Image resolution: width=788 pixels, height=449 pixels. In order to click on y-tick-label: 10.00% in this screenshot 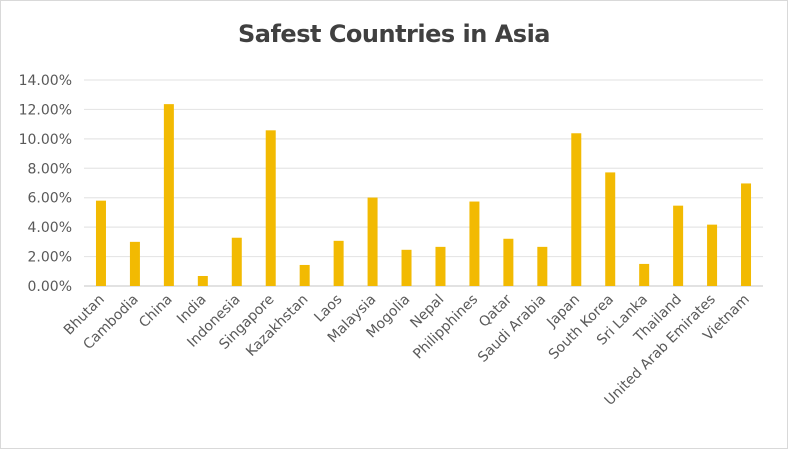, I will do `click(45, 140)`.